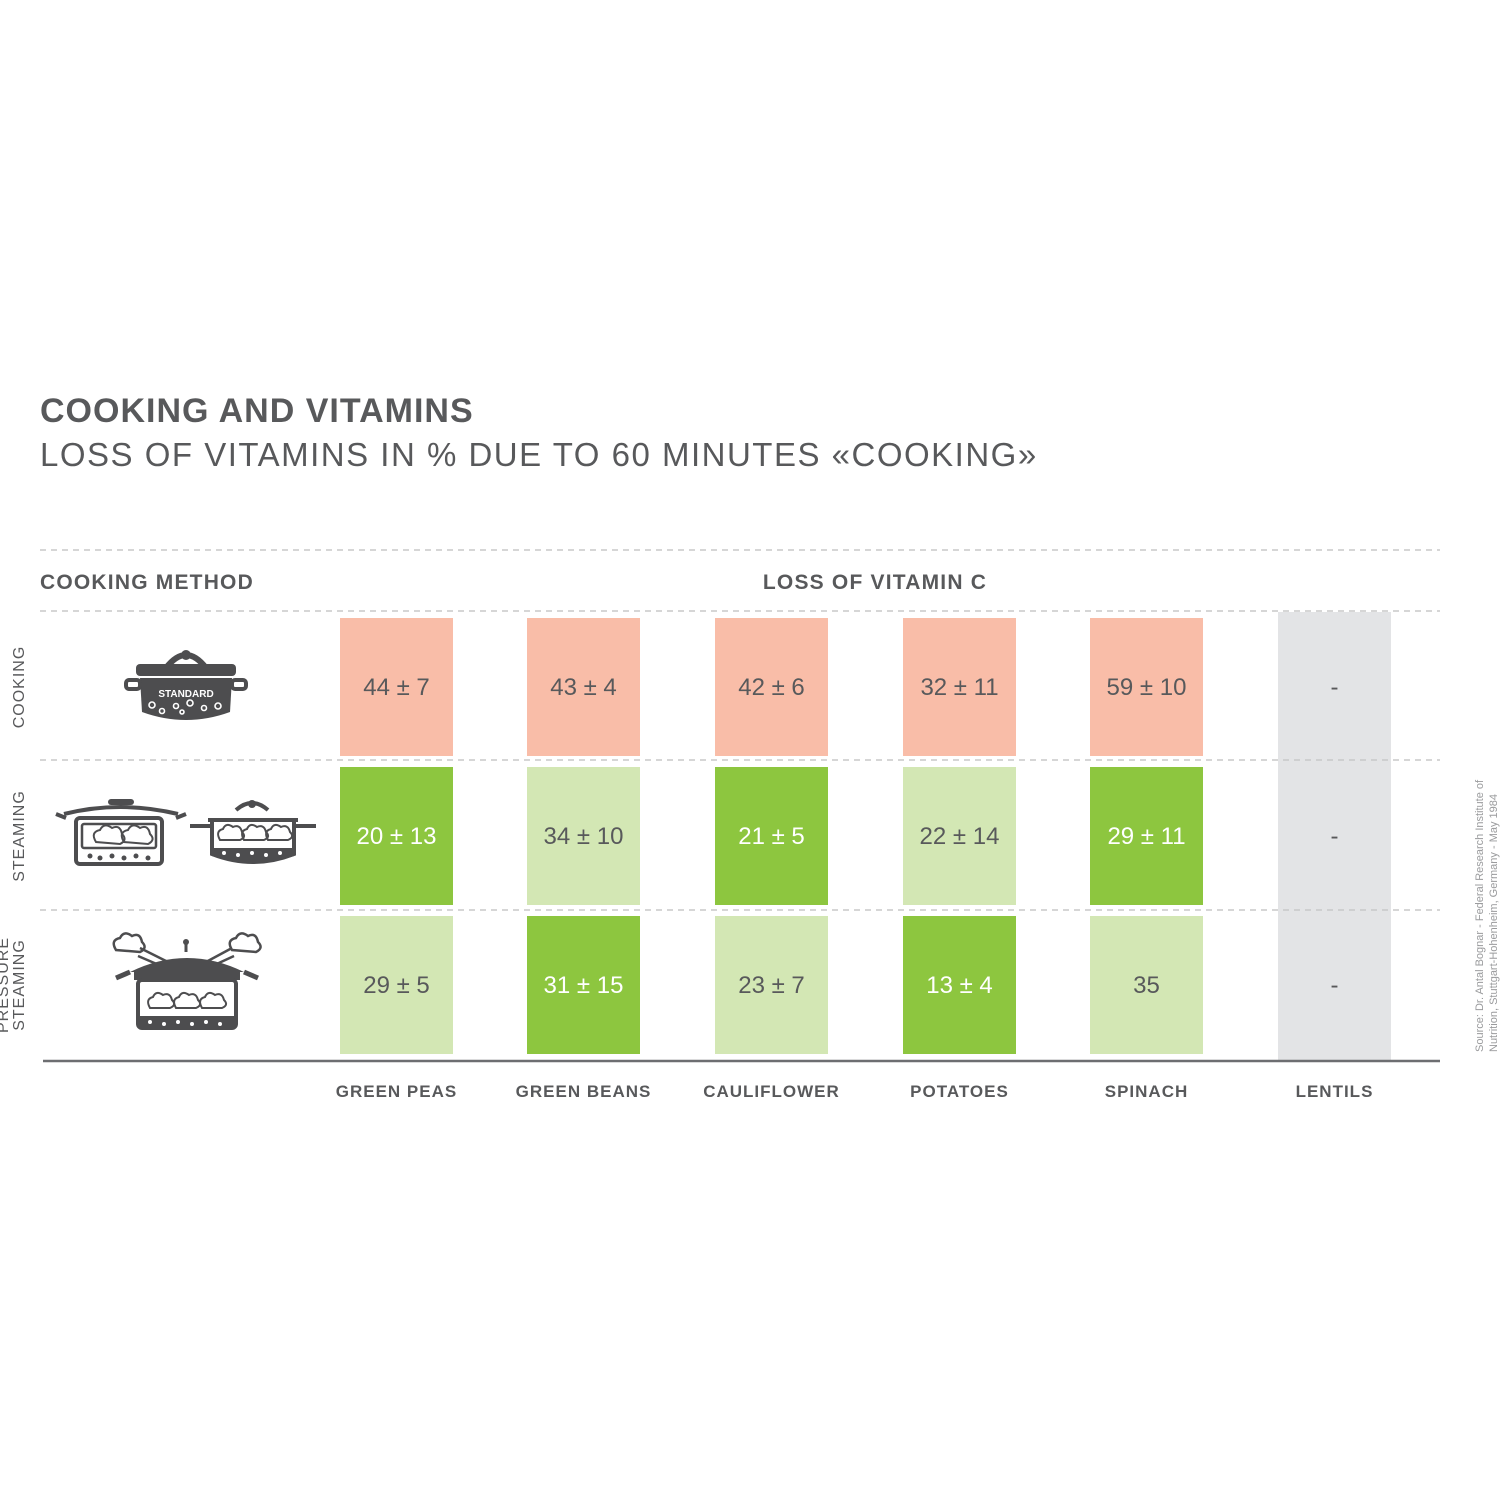 Image resolution: width=1500 pixels, height=1500 pixels. What do you see at coordinates (185, 832) in the screenshot?
I see `steamer-pots-icon` at bounding box center [185, 832].